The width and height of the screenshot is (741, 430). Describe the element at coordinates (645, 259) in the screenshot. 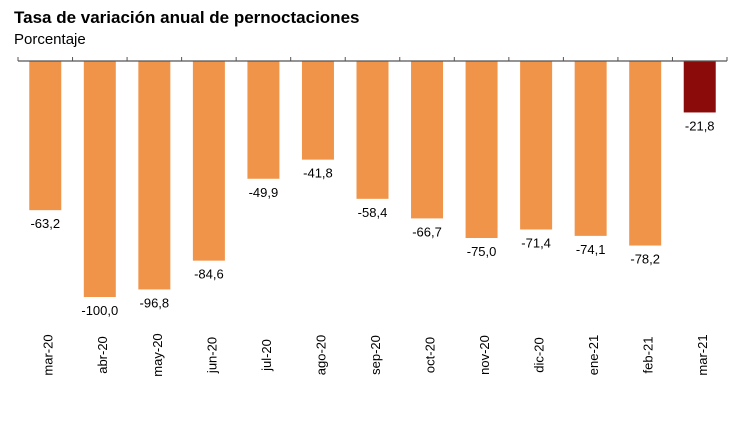

I see `data-label-feb-21: -78,2` at that location.